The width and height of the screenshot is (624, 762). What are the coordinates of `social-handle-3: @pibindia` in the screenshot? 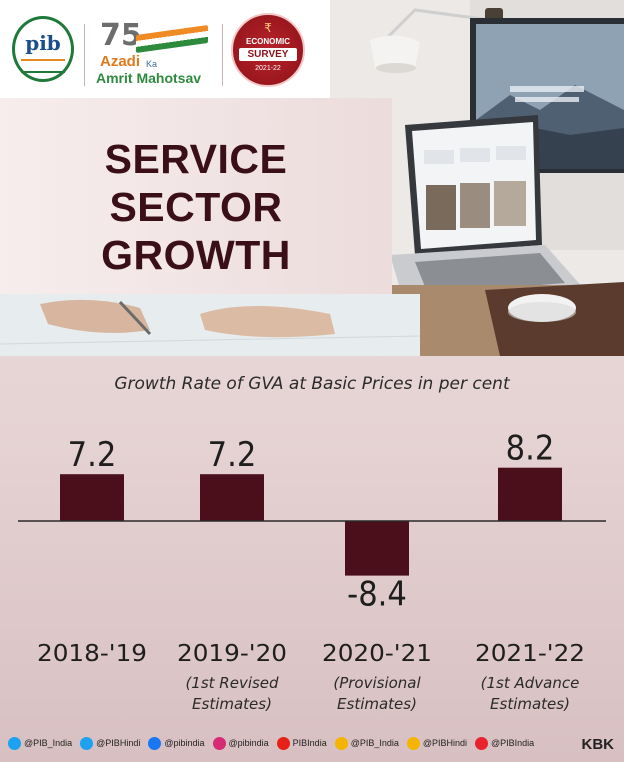 It's located at (240, 743).